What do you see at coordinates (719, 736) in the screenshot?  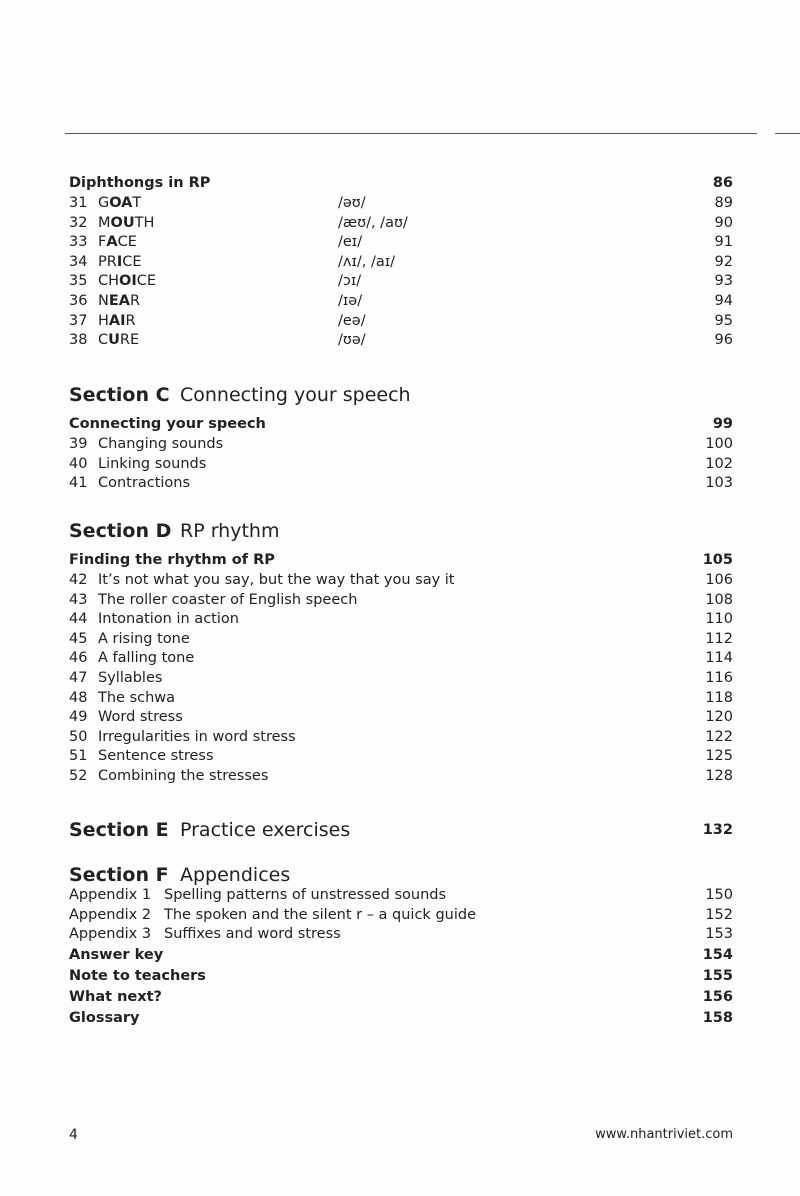 I see `page-number: 122` at bounding box center [719, 736].